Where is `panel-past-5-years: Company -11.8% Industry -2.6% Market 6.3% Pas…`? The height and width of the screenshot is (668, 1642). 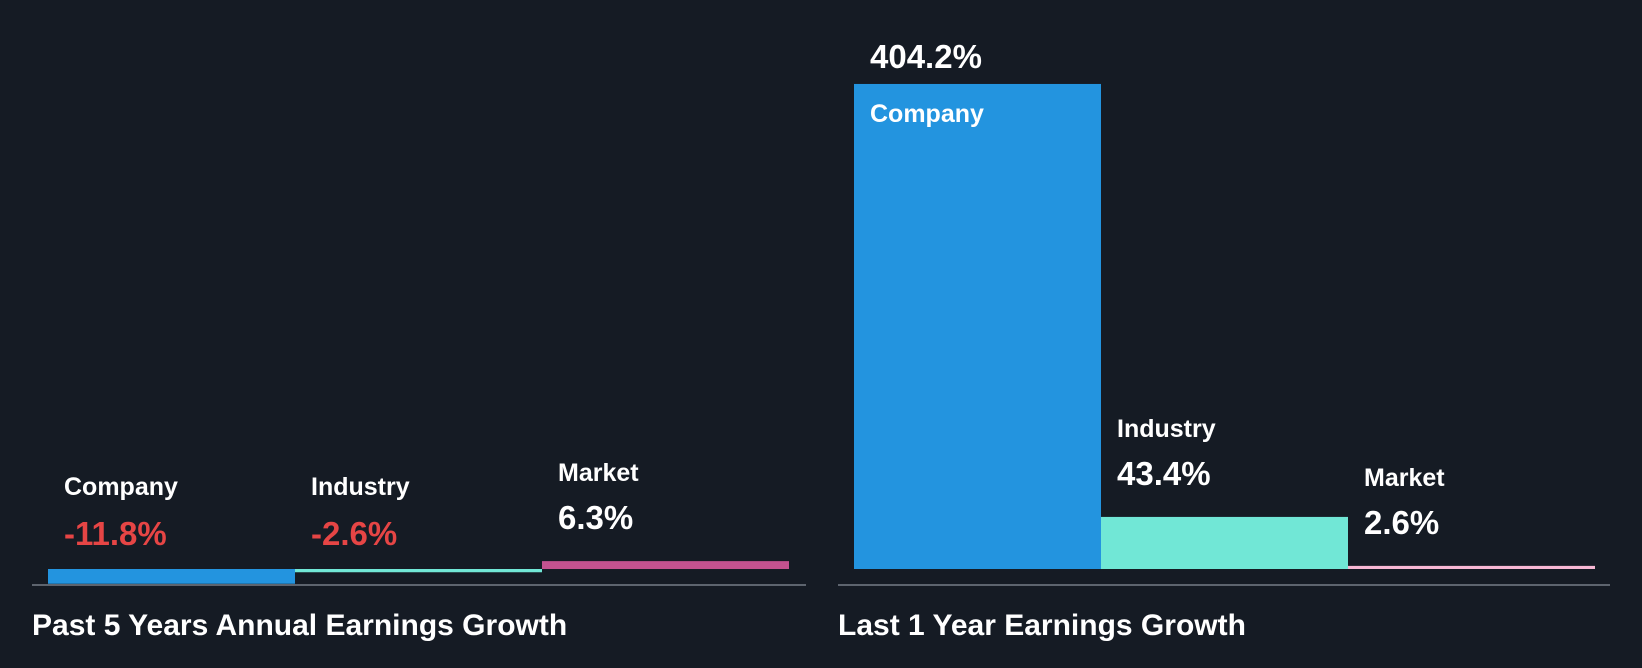
panel-past-5-years: Company -11.8% Industry -2.6% Market 6.3% Pas… is located at coordinates (419, 550).